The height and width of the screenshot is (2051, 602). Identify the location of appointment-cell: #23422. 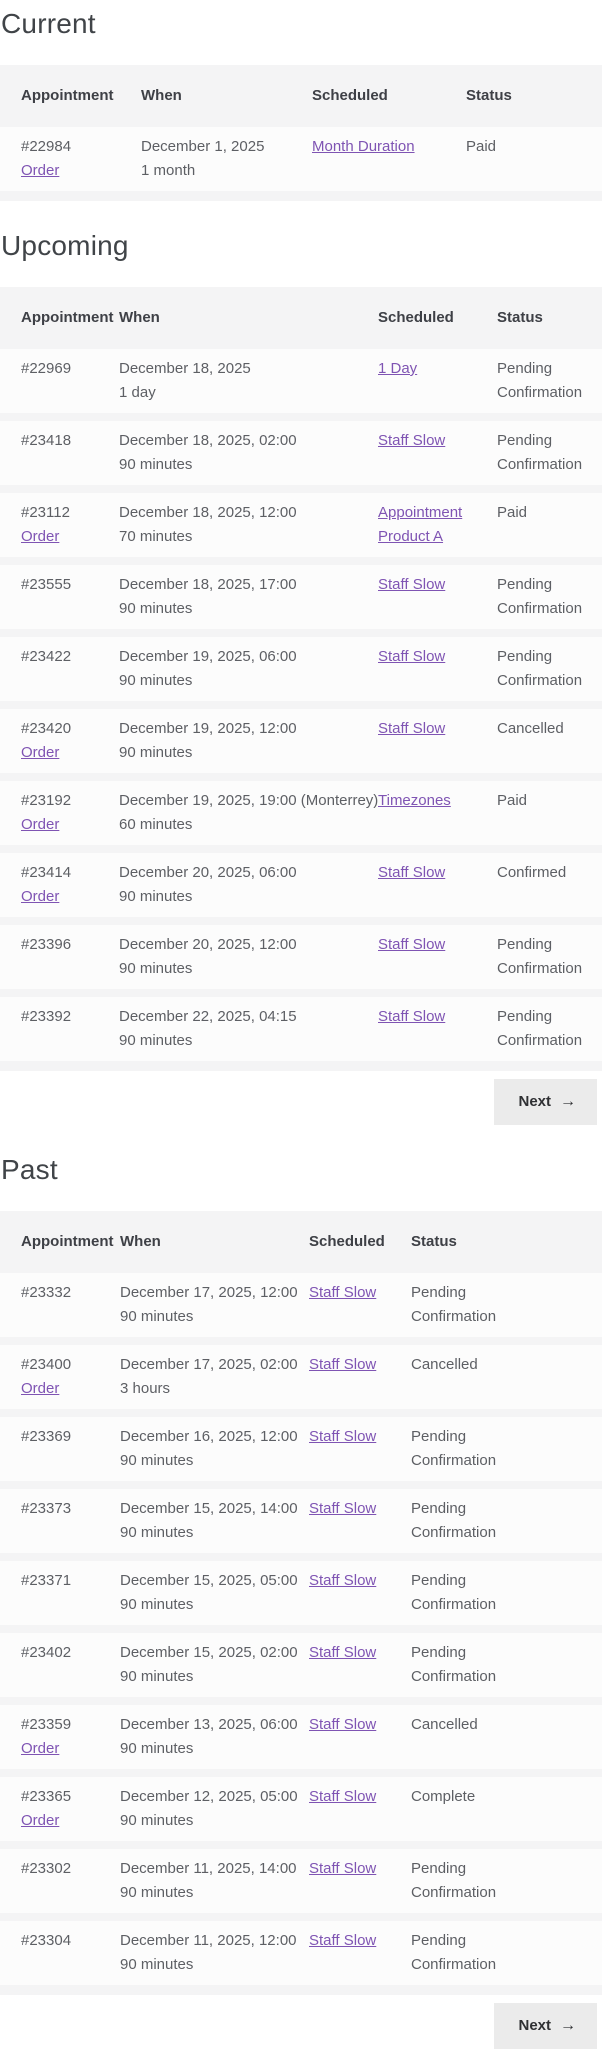
(59, 657).